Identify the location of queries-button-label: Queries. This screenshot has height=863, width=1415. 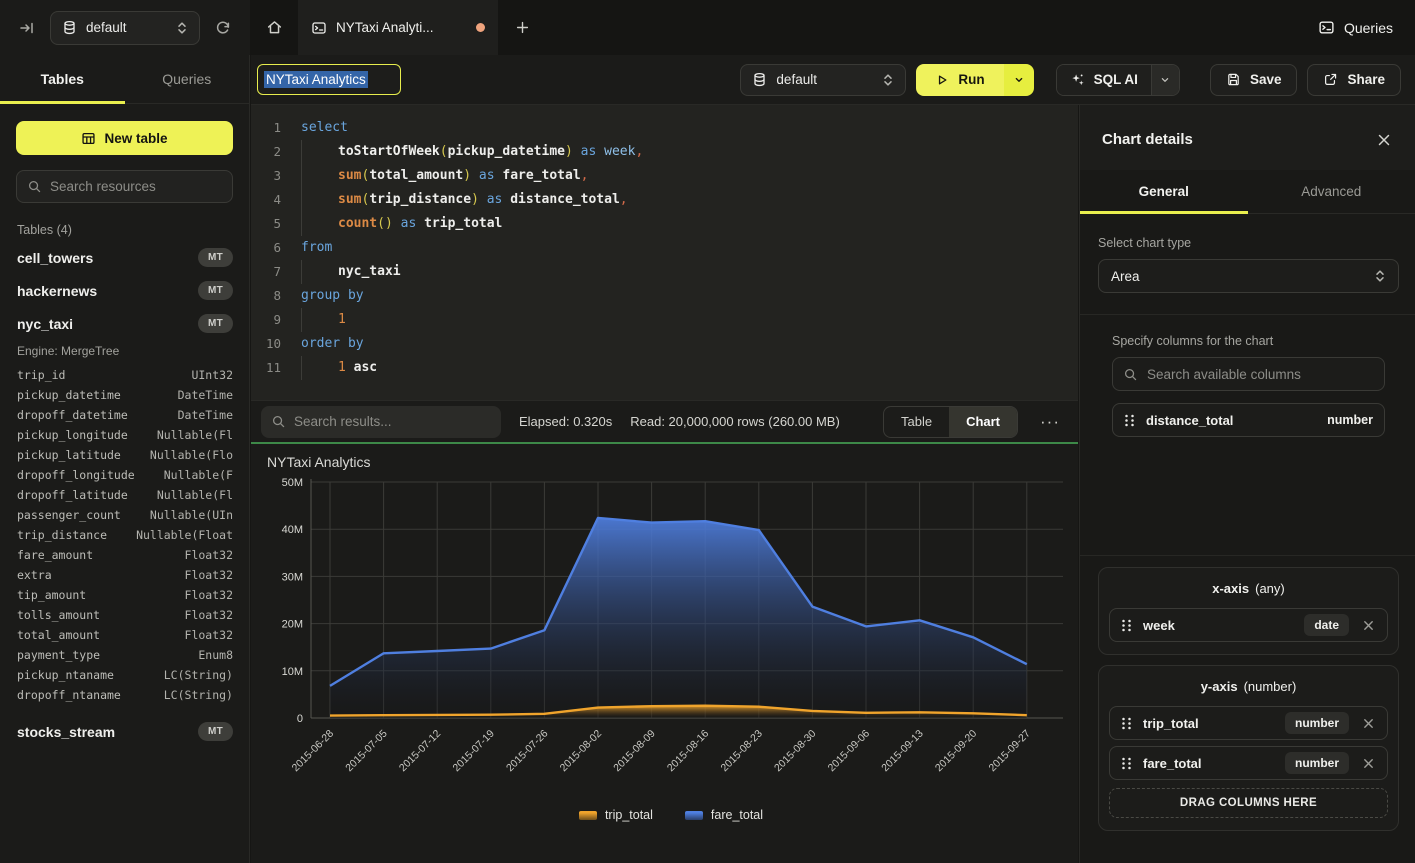
(1368, 27).